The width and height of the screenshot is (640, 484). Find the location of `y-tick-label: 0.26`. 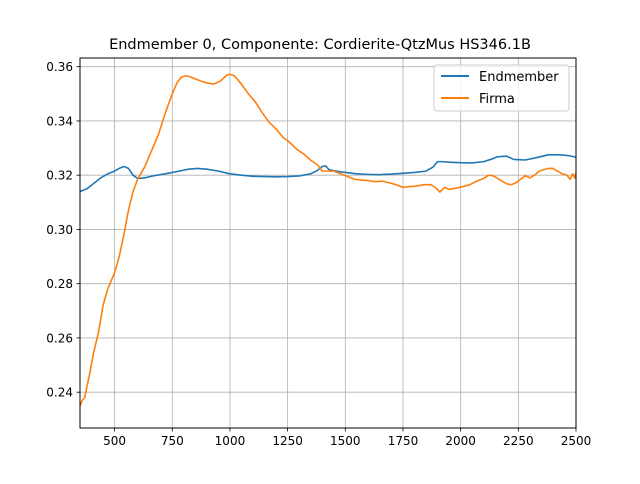

y-tick-label: 0.26 is located at coordinates (59, 338).